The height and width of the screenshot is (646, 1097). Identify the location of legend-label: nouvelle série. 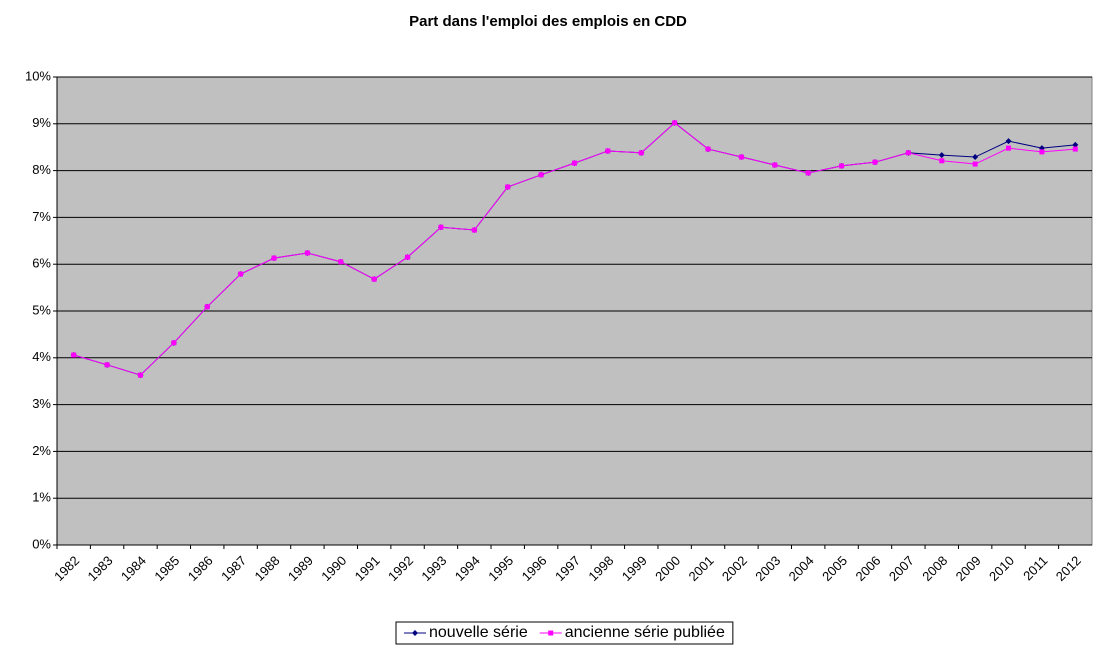
(478, 632).